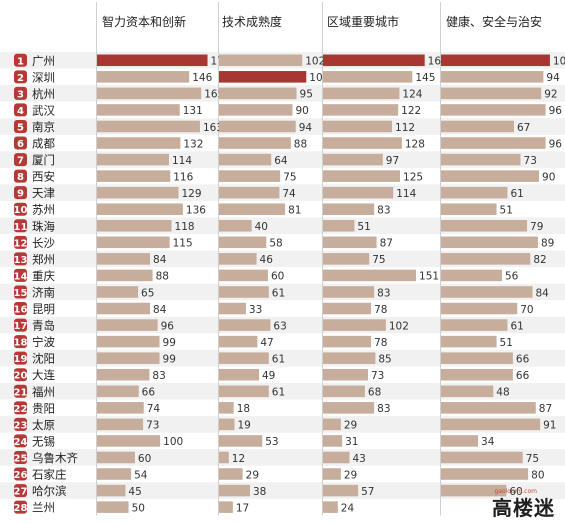 The width and height of the screenshot is (565, 523). What do you see at coordinates (43, 226) in the screenshot?
I see `city-label: 珠海` at bounding box center [43, 226].